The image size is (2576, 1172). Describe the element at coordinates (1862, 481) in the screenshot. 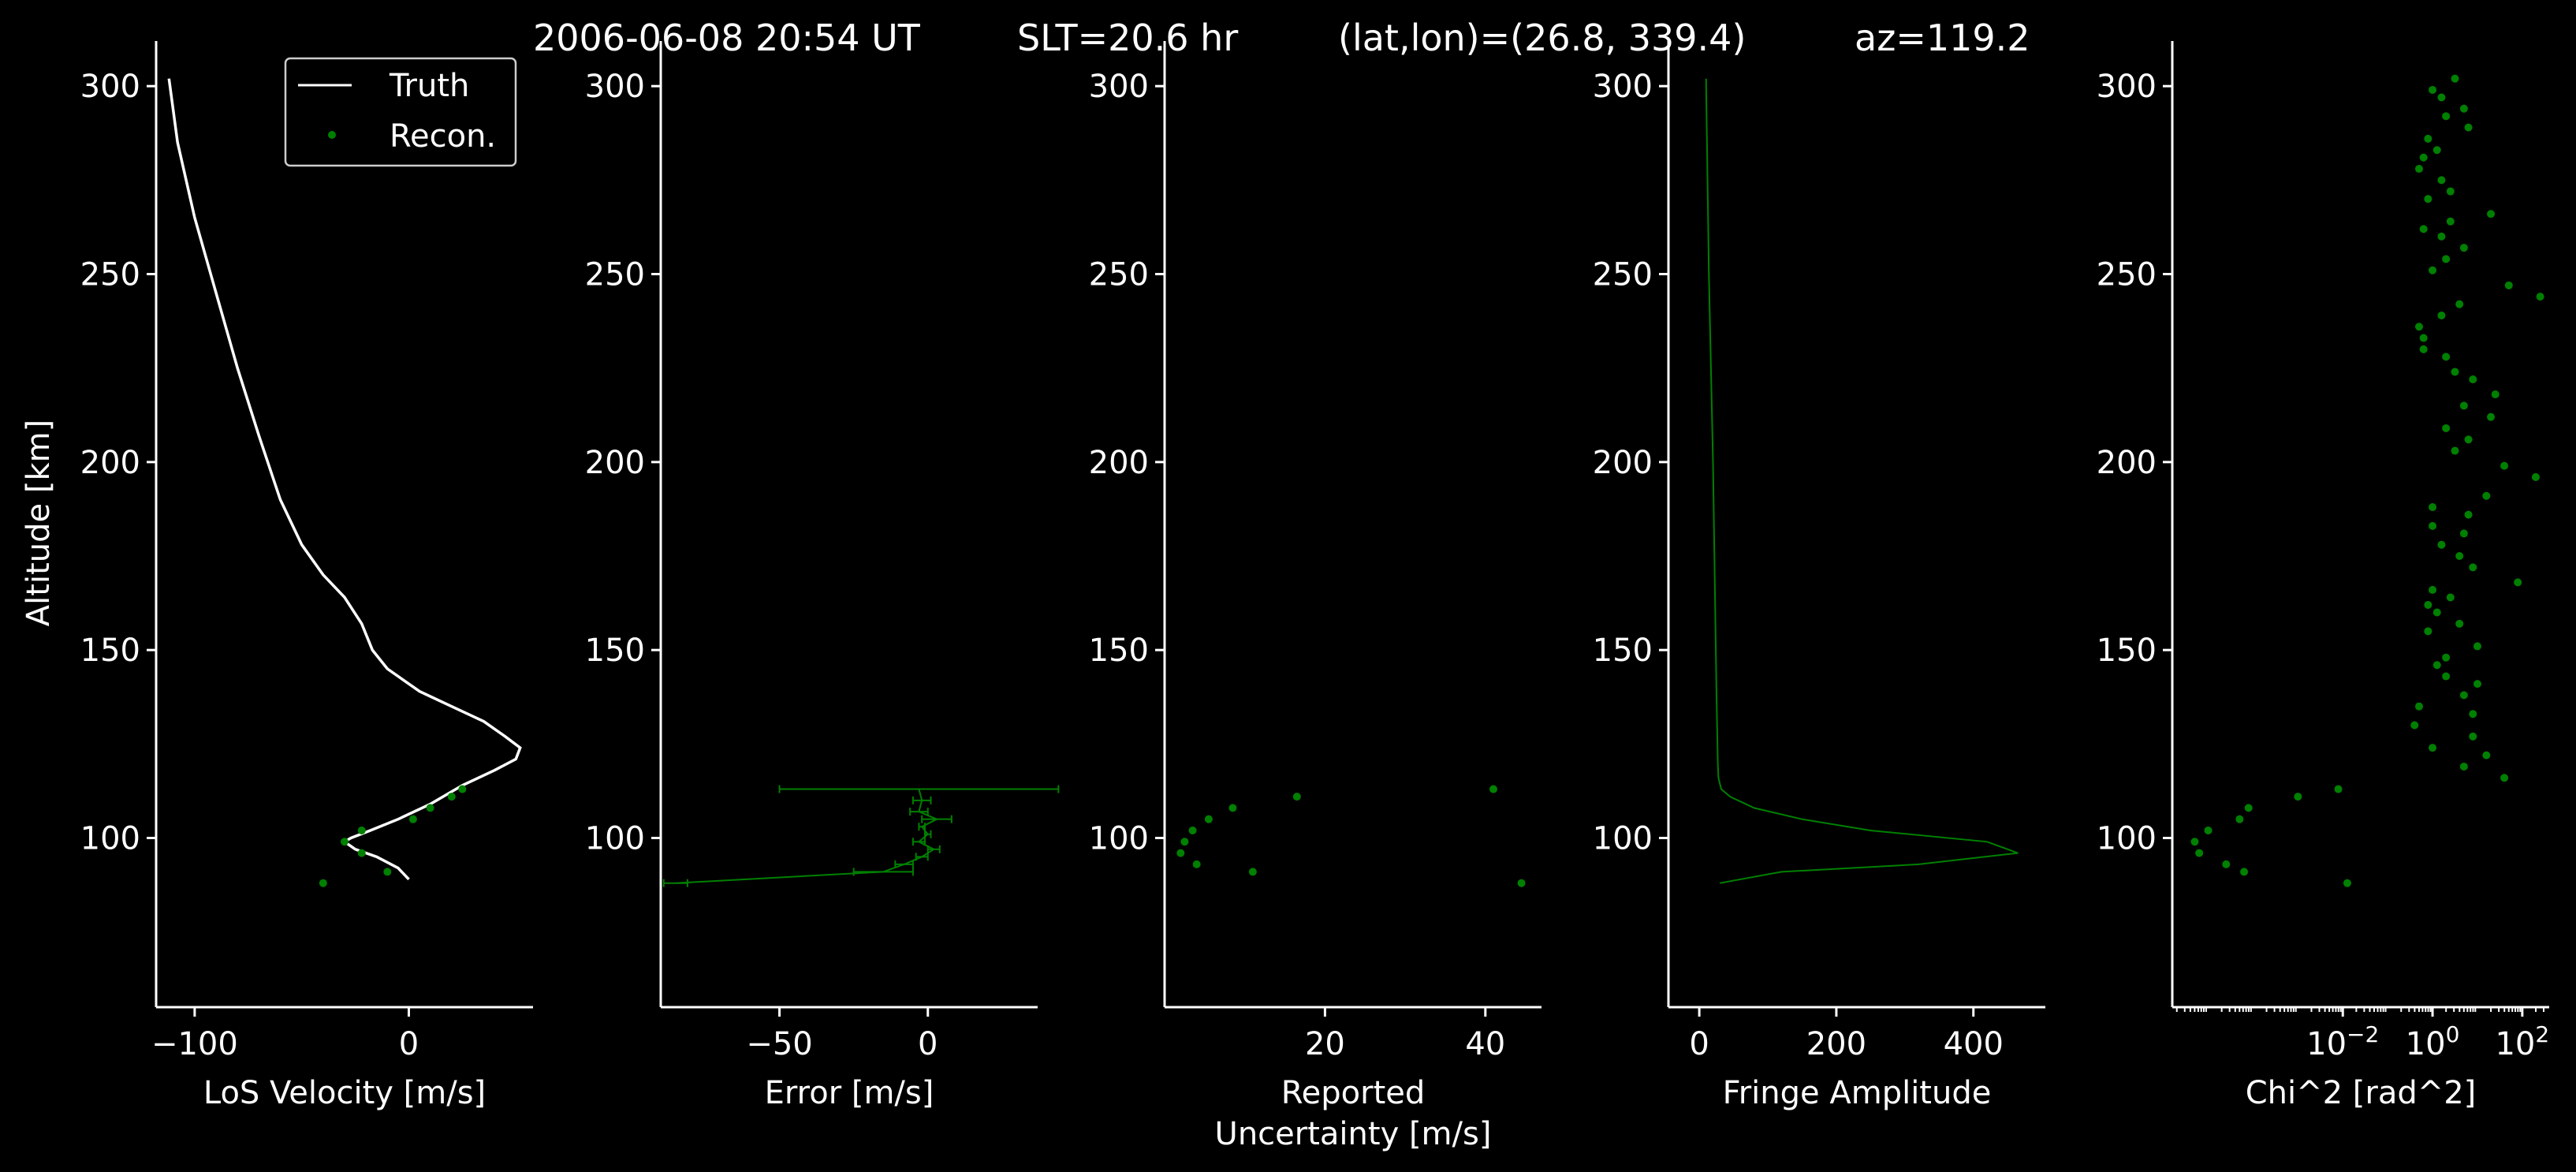

I see `series-line` at that location.